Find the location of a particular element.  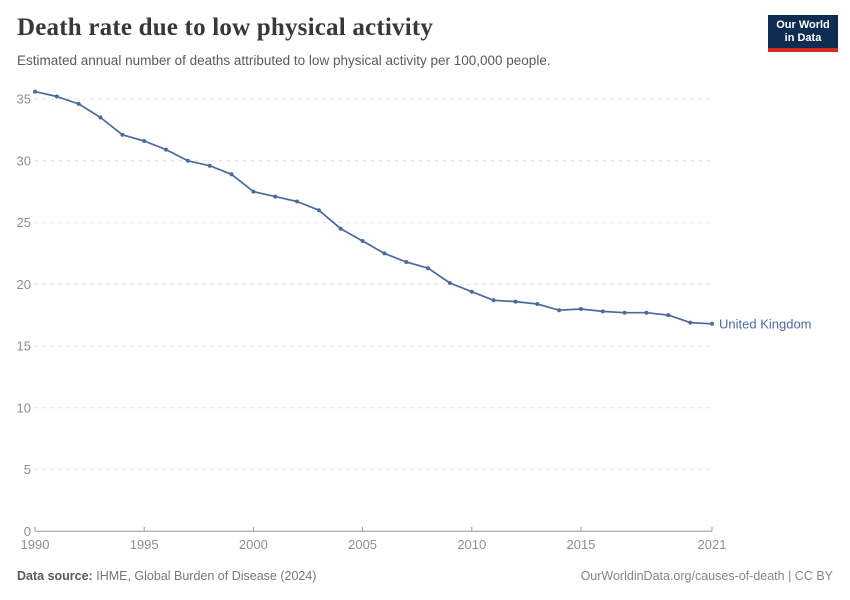

data-source-text: IHME, Global Burden of Disease (2024) is located at coordinates (206, 576).